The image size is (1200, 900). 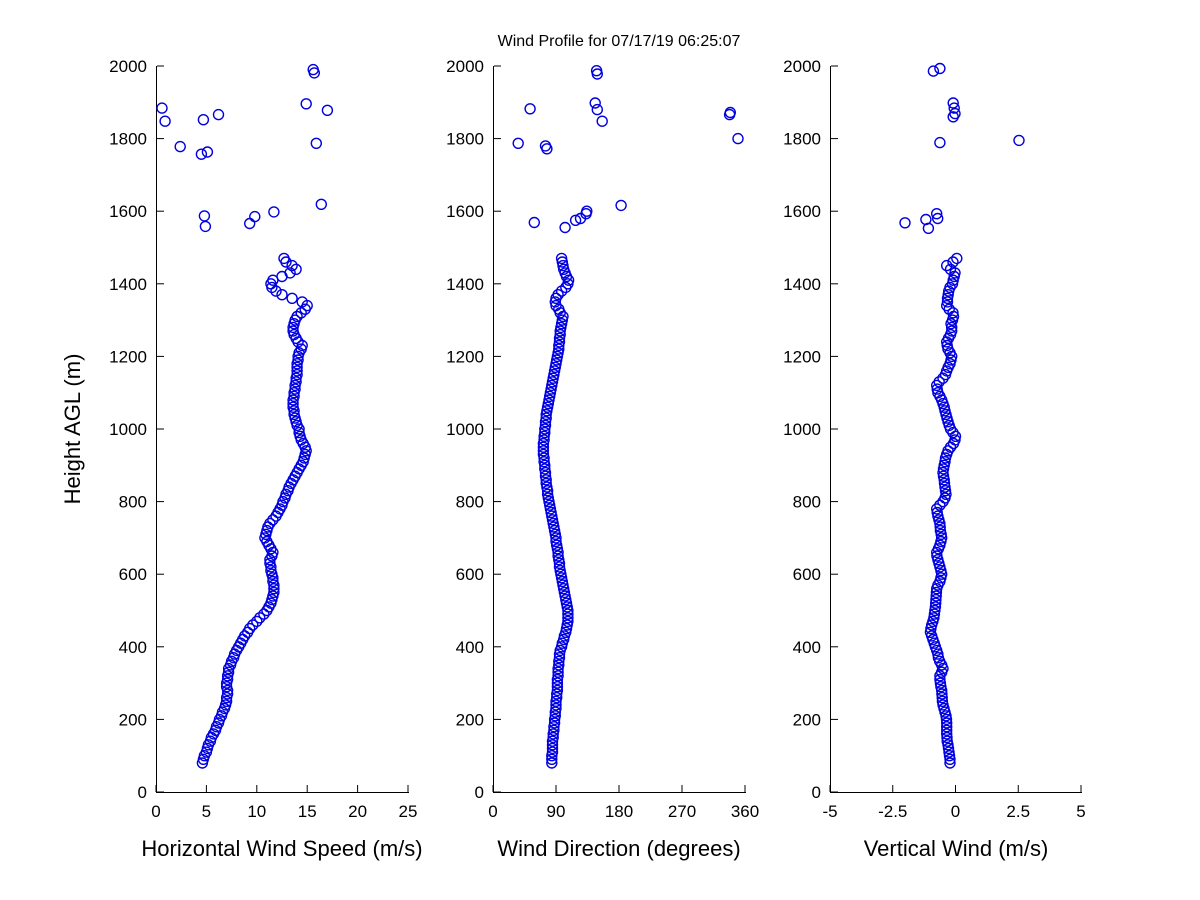 What do you see at coordinates (357, 811) in the screenshot?
I see `x-tick-label: 20` at bounding box center [357, 811].